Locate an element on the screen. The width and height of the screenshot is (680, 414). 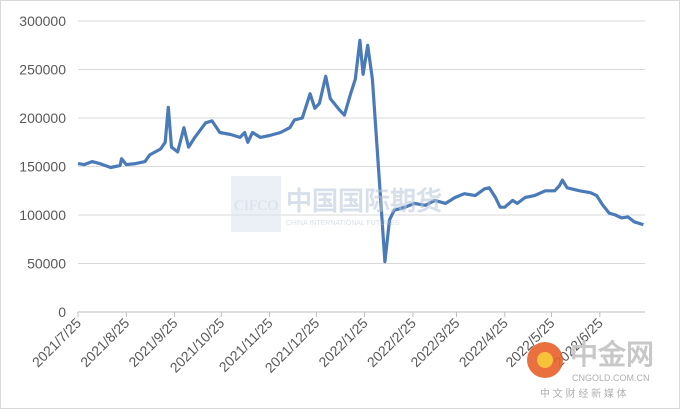
watermark-text: CNGOLD.COM.CN is located at coordinates (611, 378).